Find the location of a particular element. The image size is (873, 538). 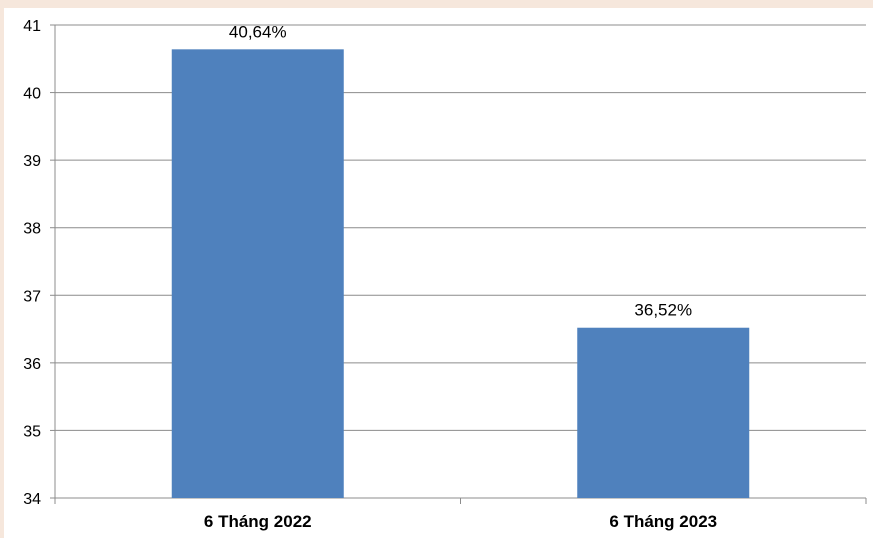

y-tick-label: 37 is located at coordinates (32, 296).